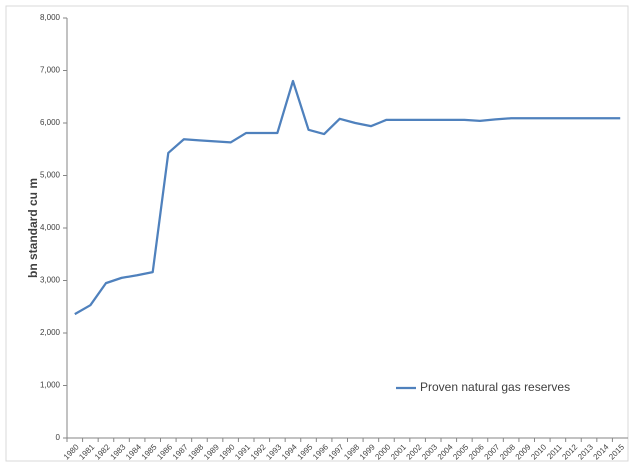  Describe the element at coordinates (50, 17) in the screenshot. I see `y-tick-label: 8,000` at that location.